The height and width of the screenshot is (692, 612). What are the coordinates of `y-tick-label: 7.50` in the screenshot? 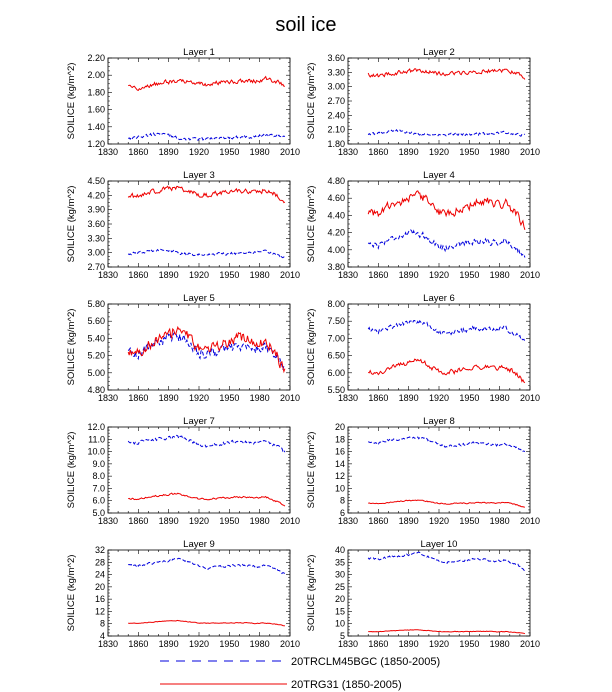 It's located at (336, 321).